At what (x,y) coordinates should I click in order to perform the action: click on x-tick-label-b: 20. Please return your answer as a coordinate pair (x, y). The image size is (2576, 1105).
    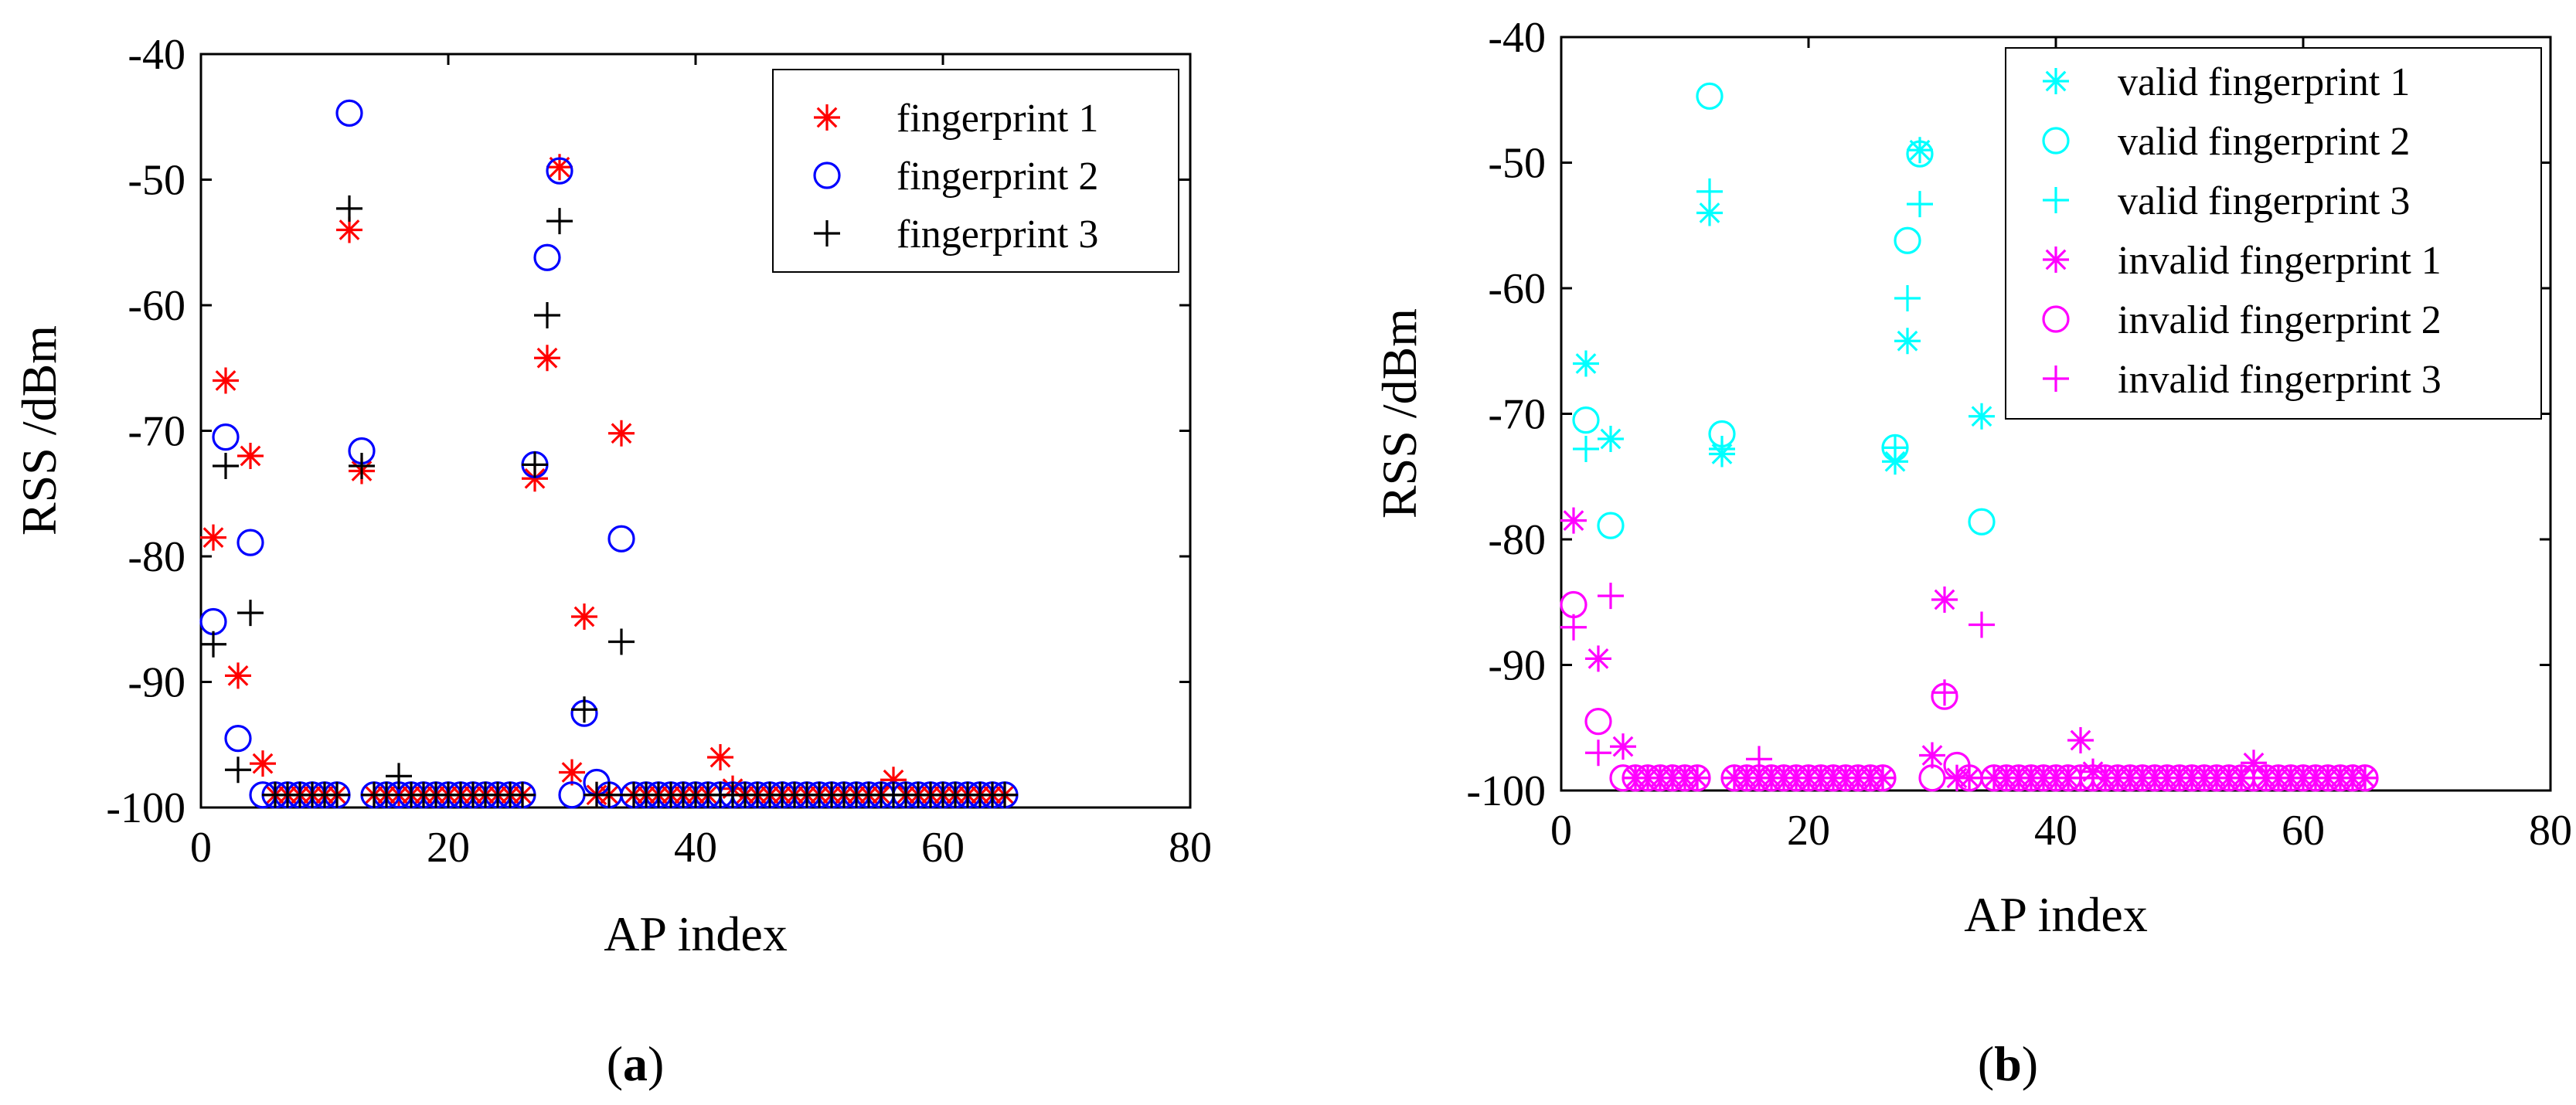
    Looking at the image, I should click on (1808, 831).